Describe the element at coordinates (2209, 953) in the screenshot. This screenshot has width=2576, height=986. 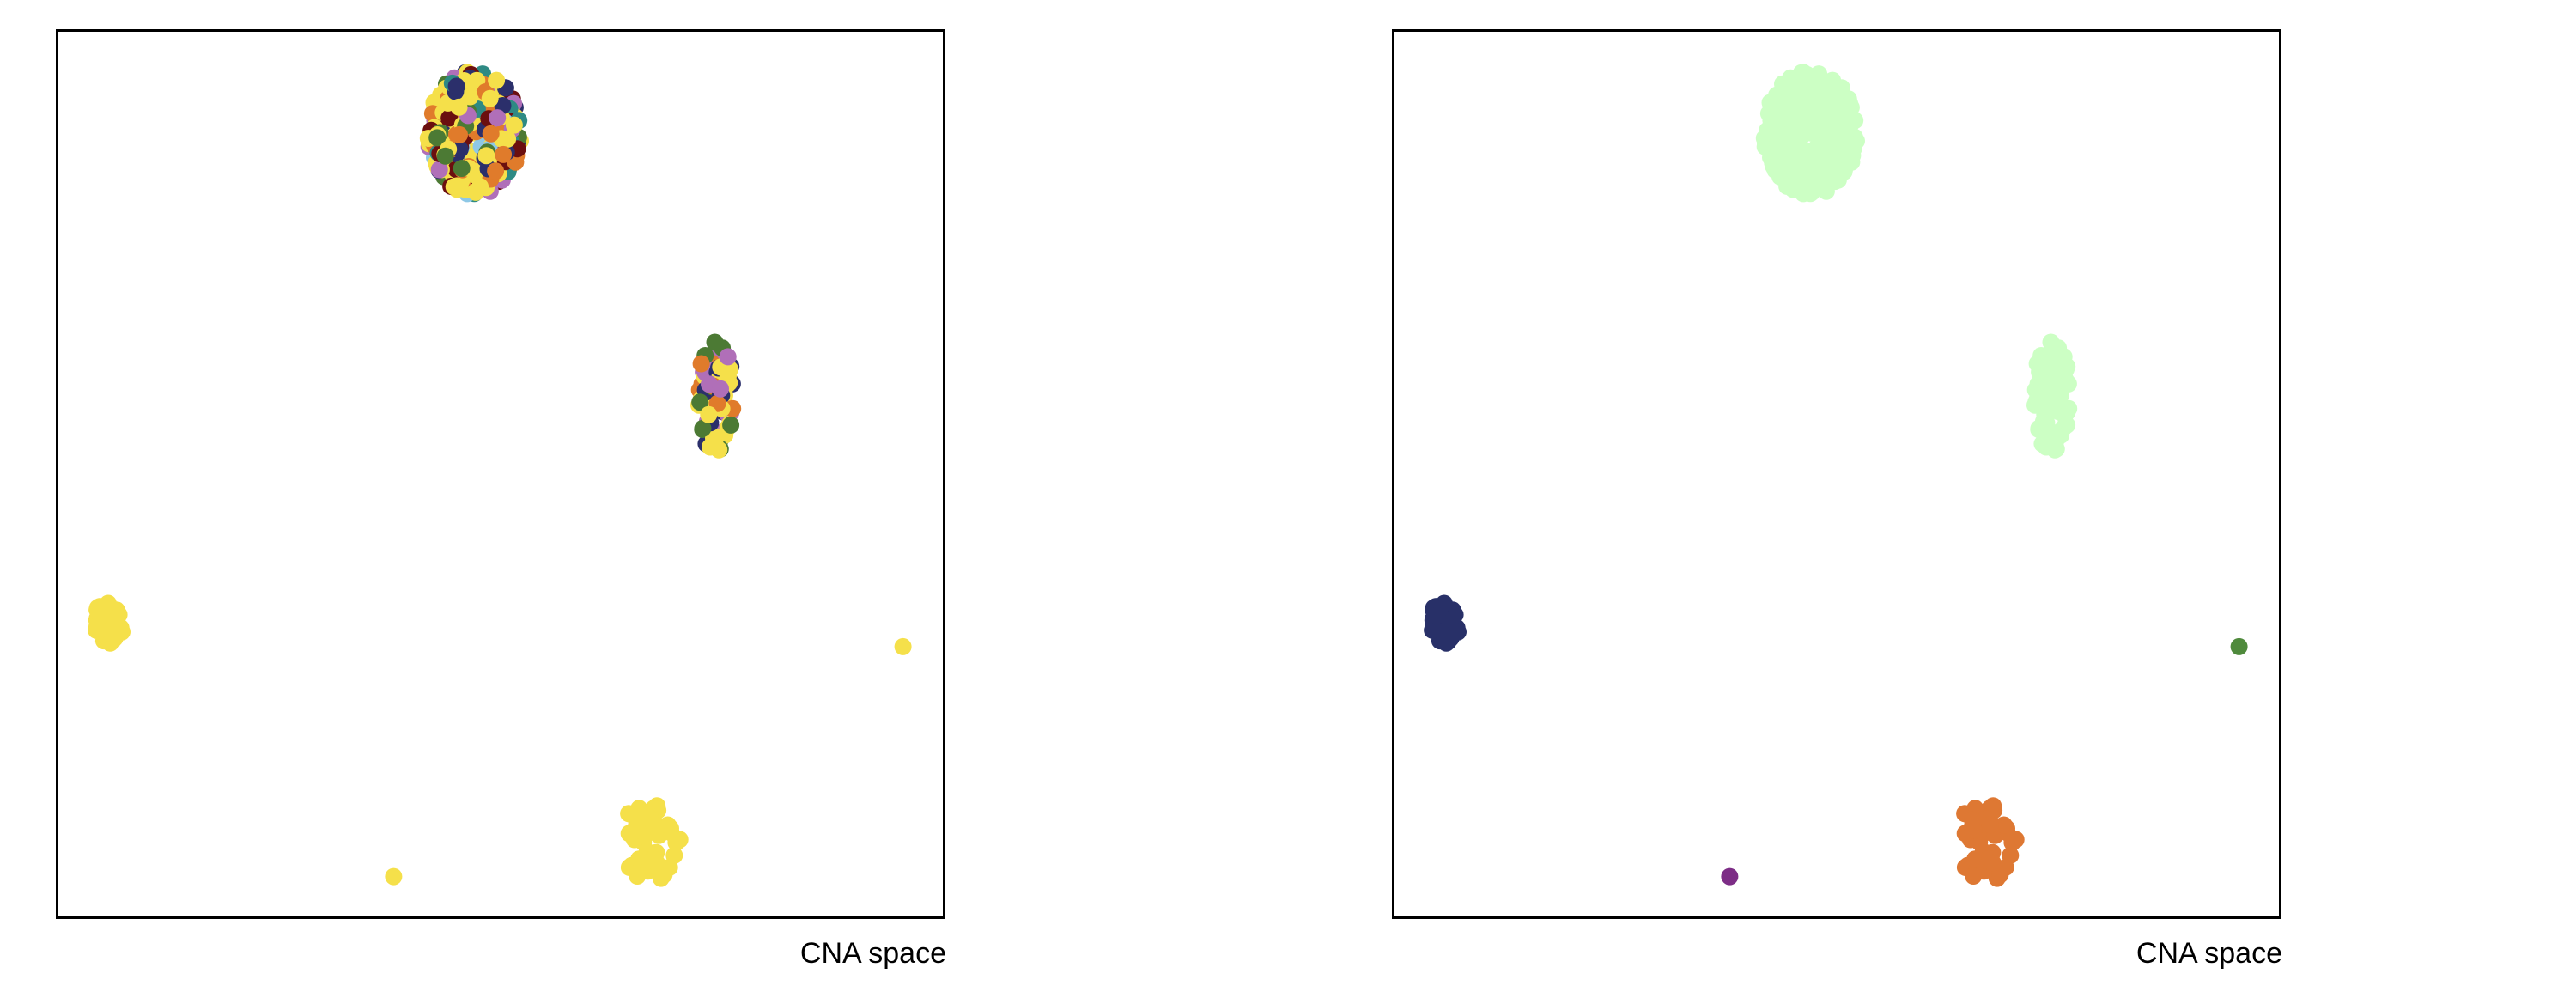
I see `x-axis-label-right: CNA space` at that location.